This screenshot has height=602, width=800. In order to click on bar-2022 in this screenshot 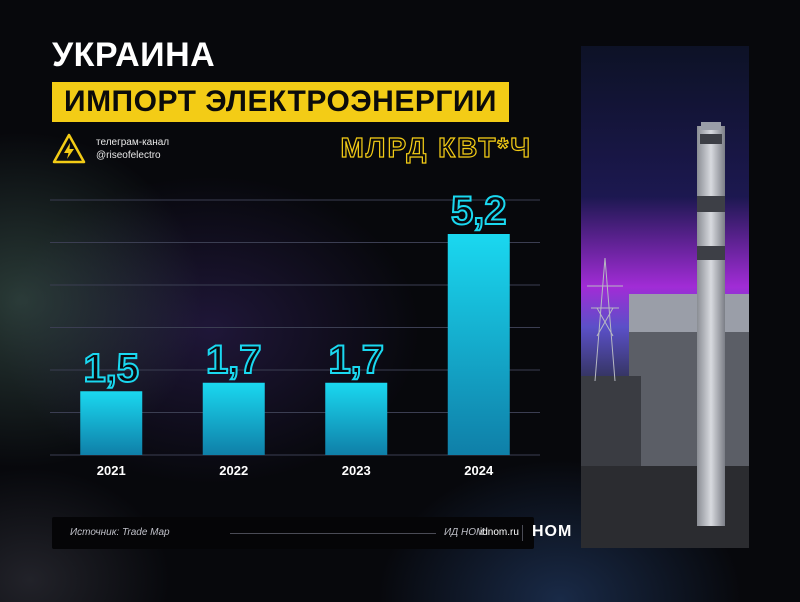, I will do `click(233, 418)`.